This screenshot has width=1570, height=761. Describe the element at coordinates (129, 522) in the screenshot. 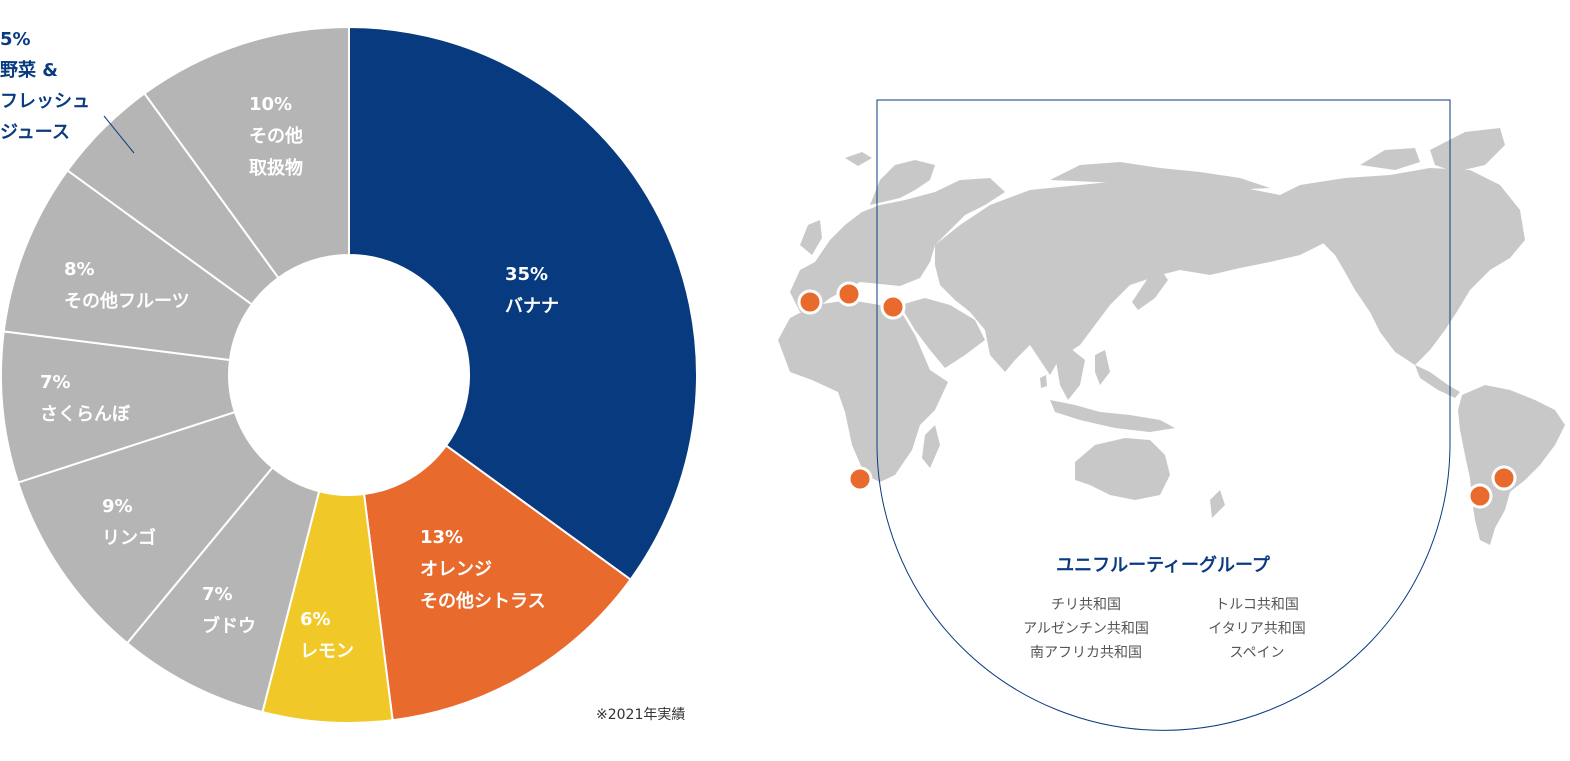

I see `slice-label-4: 9% リンゴ` at that location.